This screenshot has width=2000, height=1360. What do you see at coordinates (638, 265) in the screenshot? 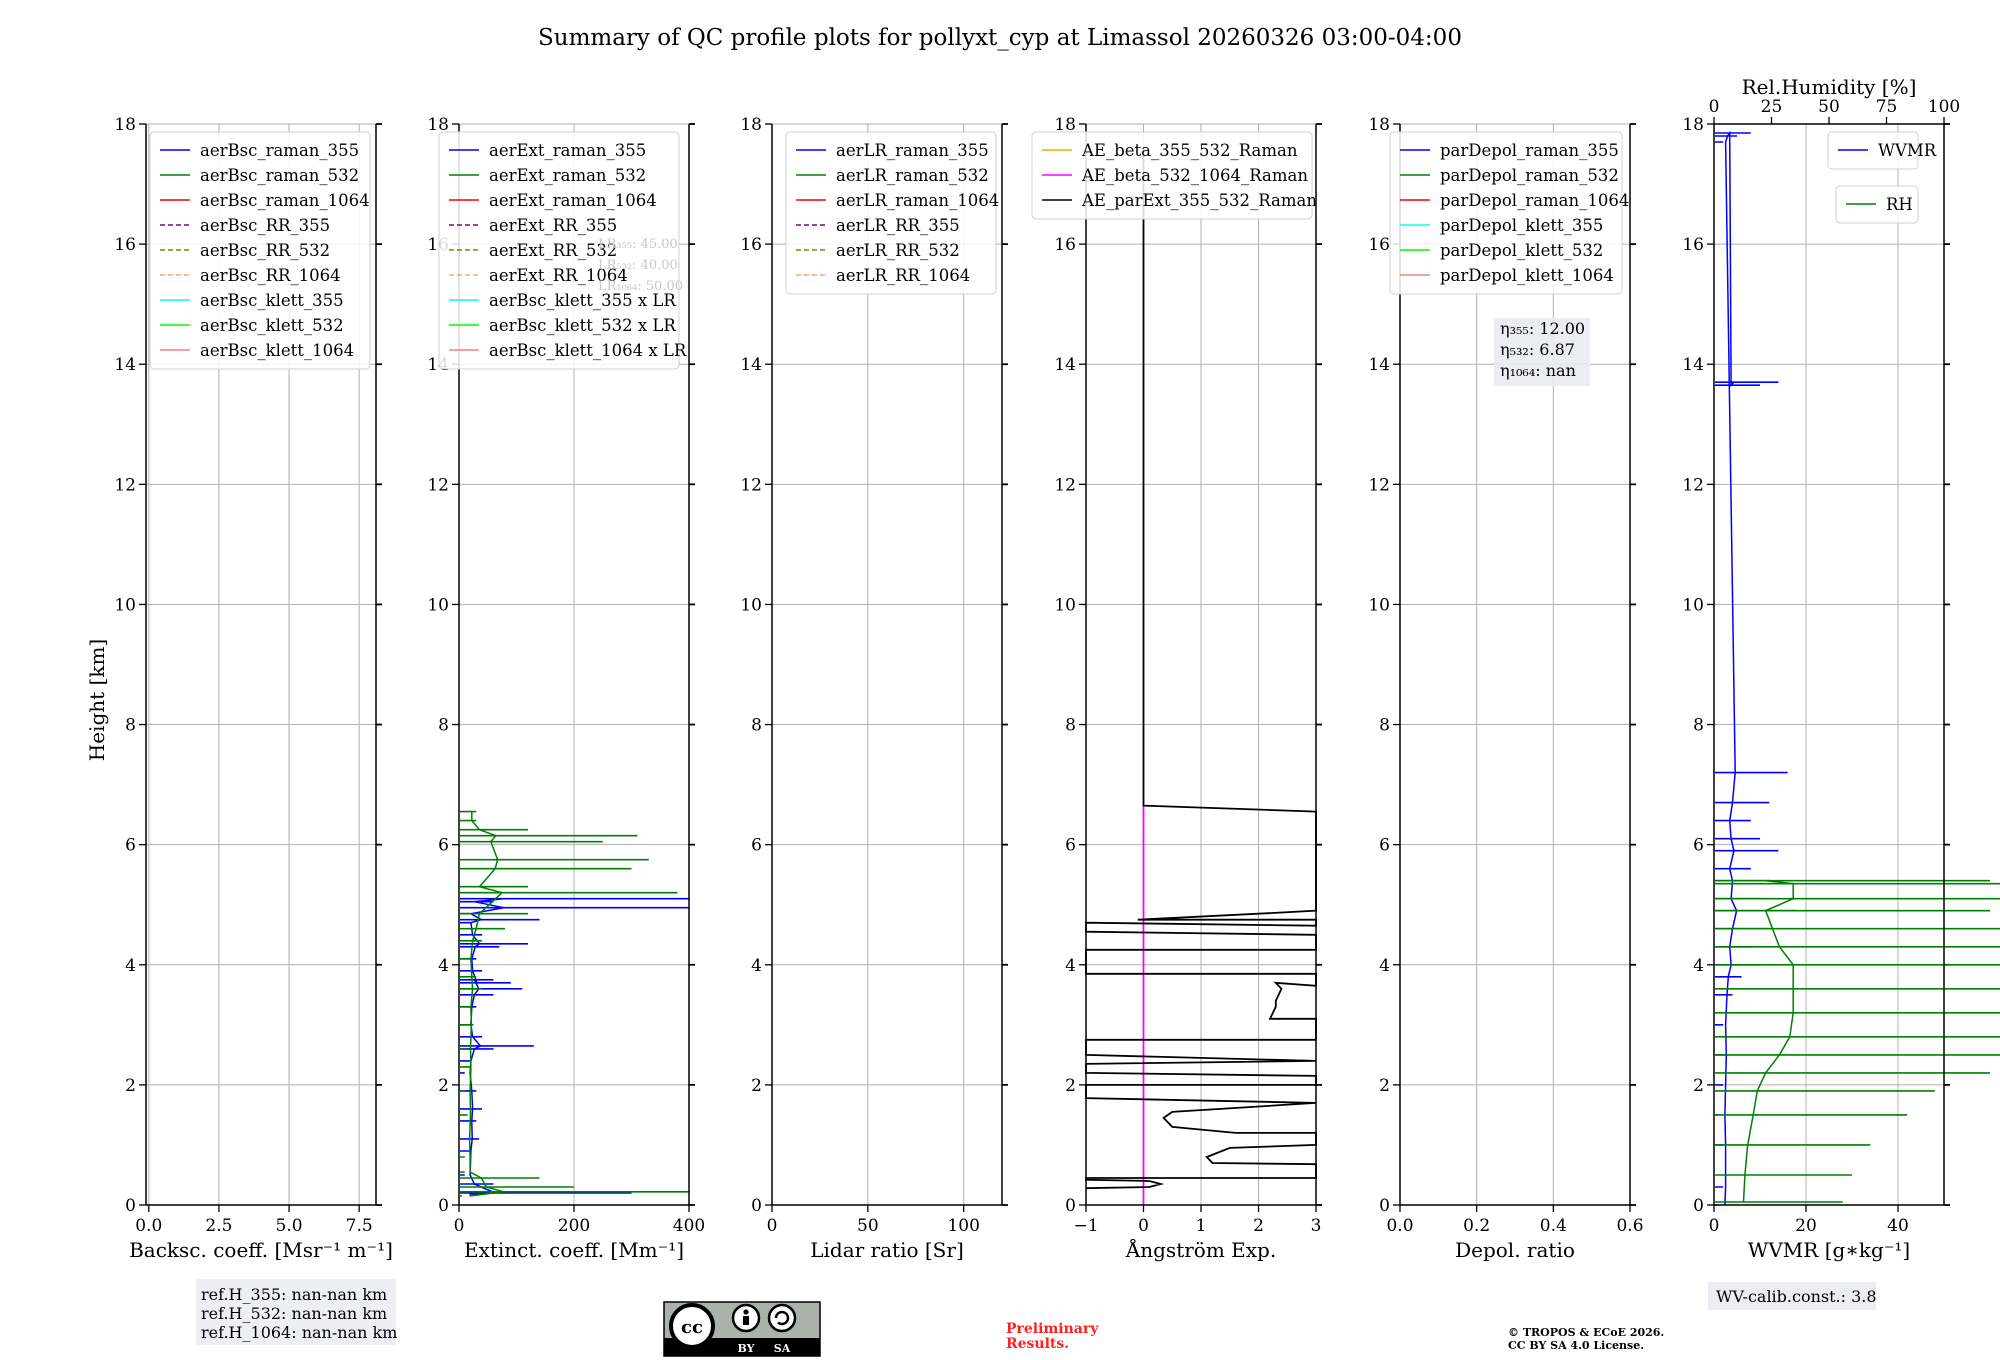
I see `annotation-ext: LR₅₃₂: 40.00` at bounding box center [638, 265].